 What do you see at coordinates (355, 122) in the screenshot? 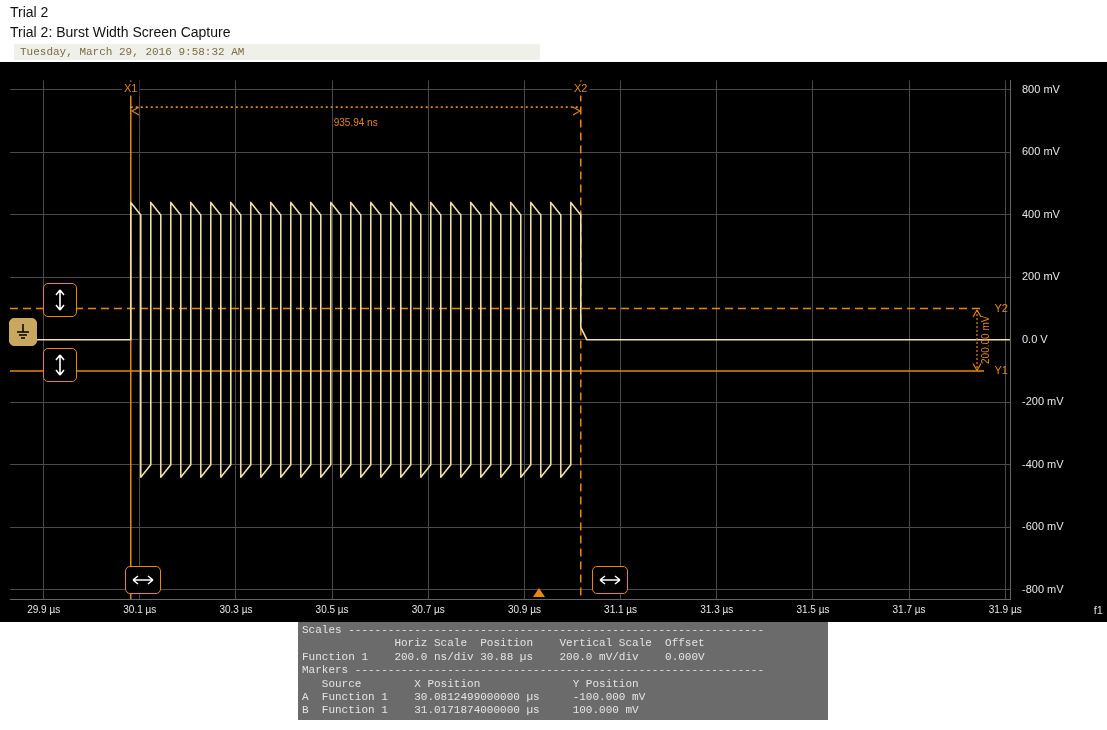
I see `annotation: 935.94 ns` at bounding box center [355, 122].